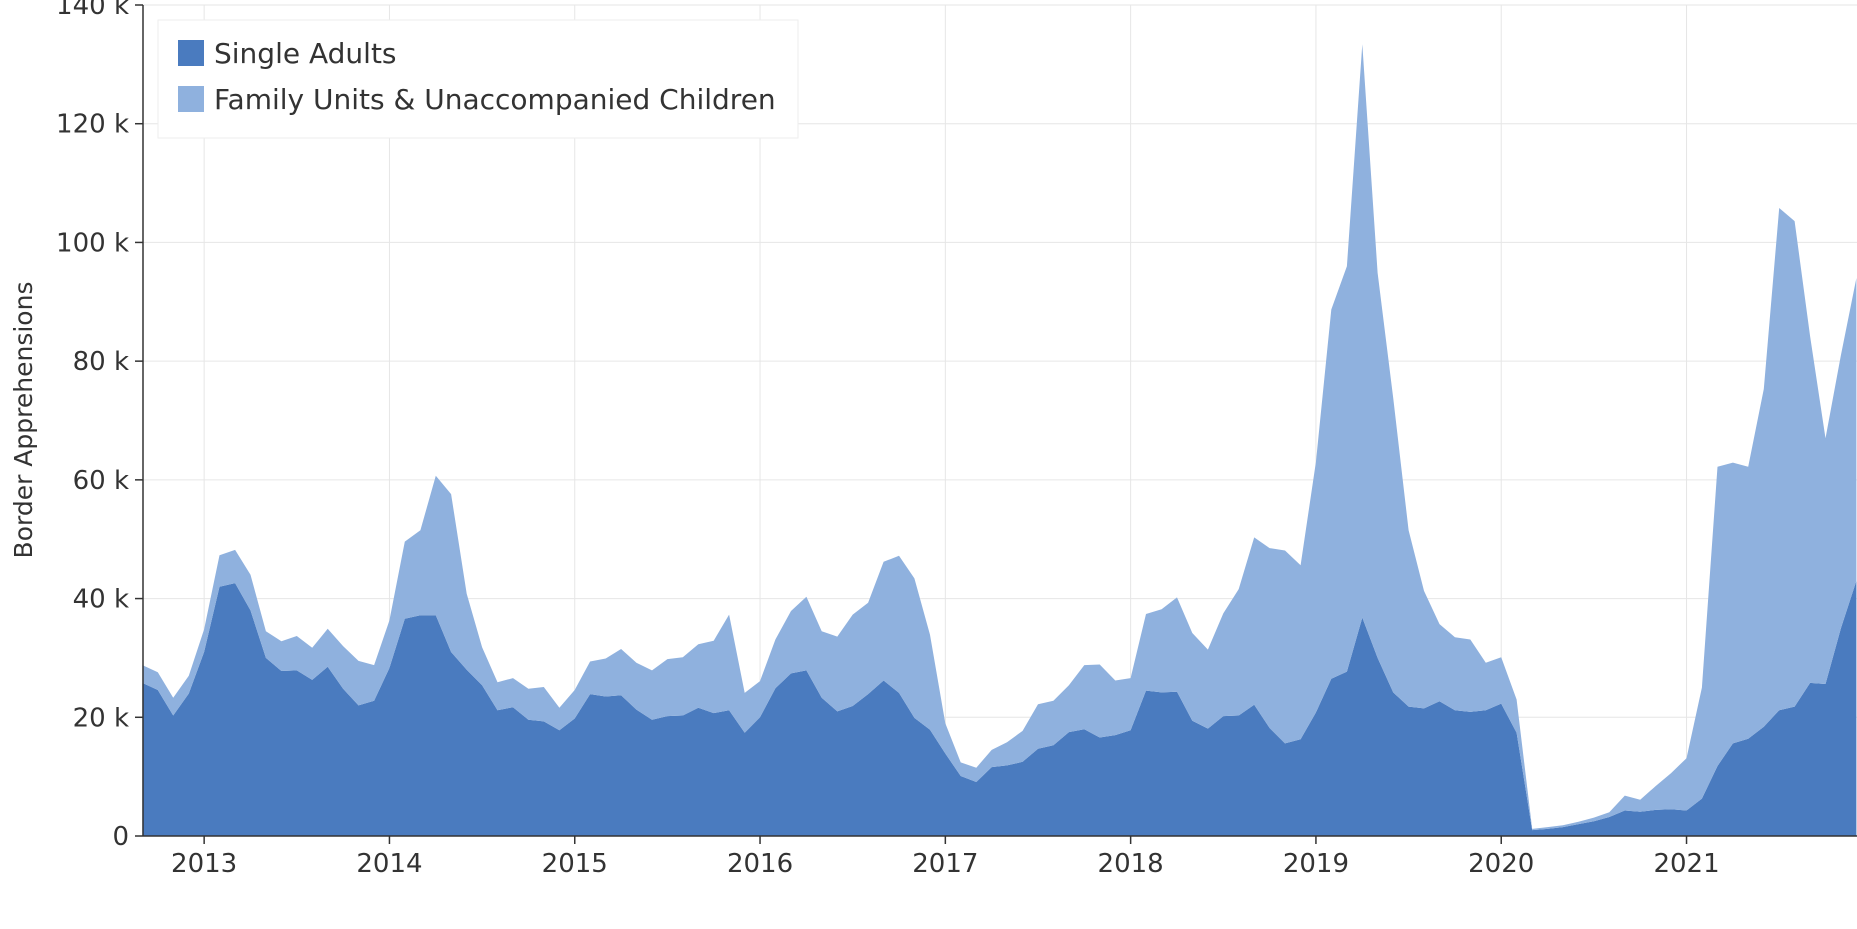 This screenshot has height=929, width=1857. What do you see at coordinates (99, 426) in the screenshot?
I see `y-axis-ticks: 0 20 k 40 k 60 k 80 k 100 k 120 k 140 k` at bounding box center [99, 426].